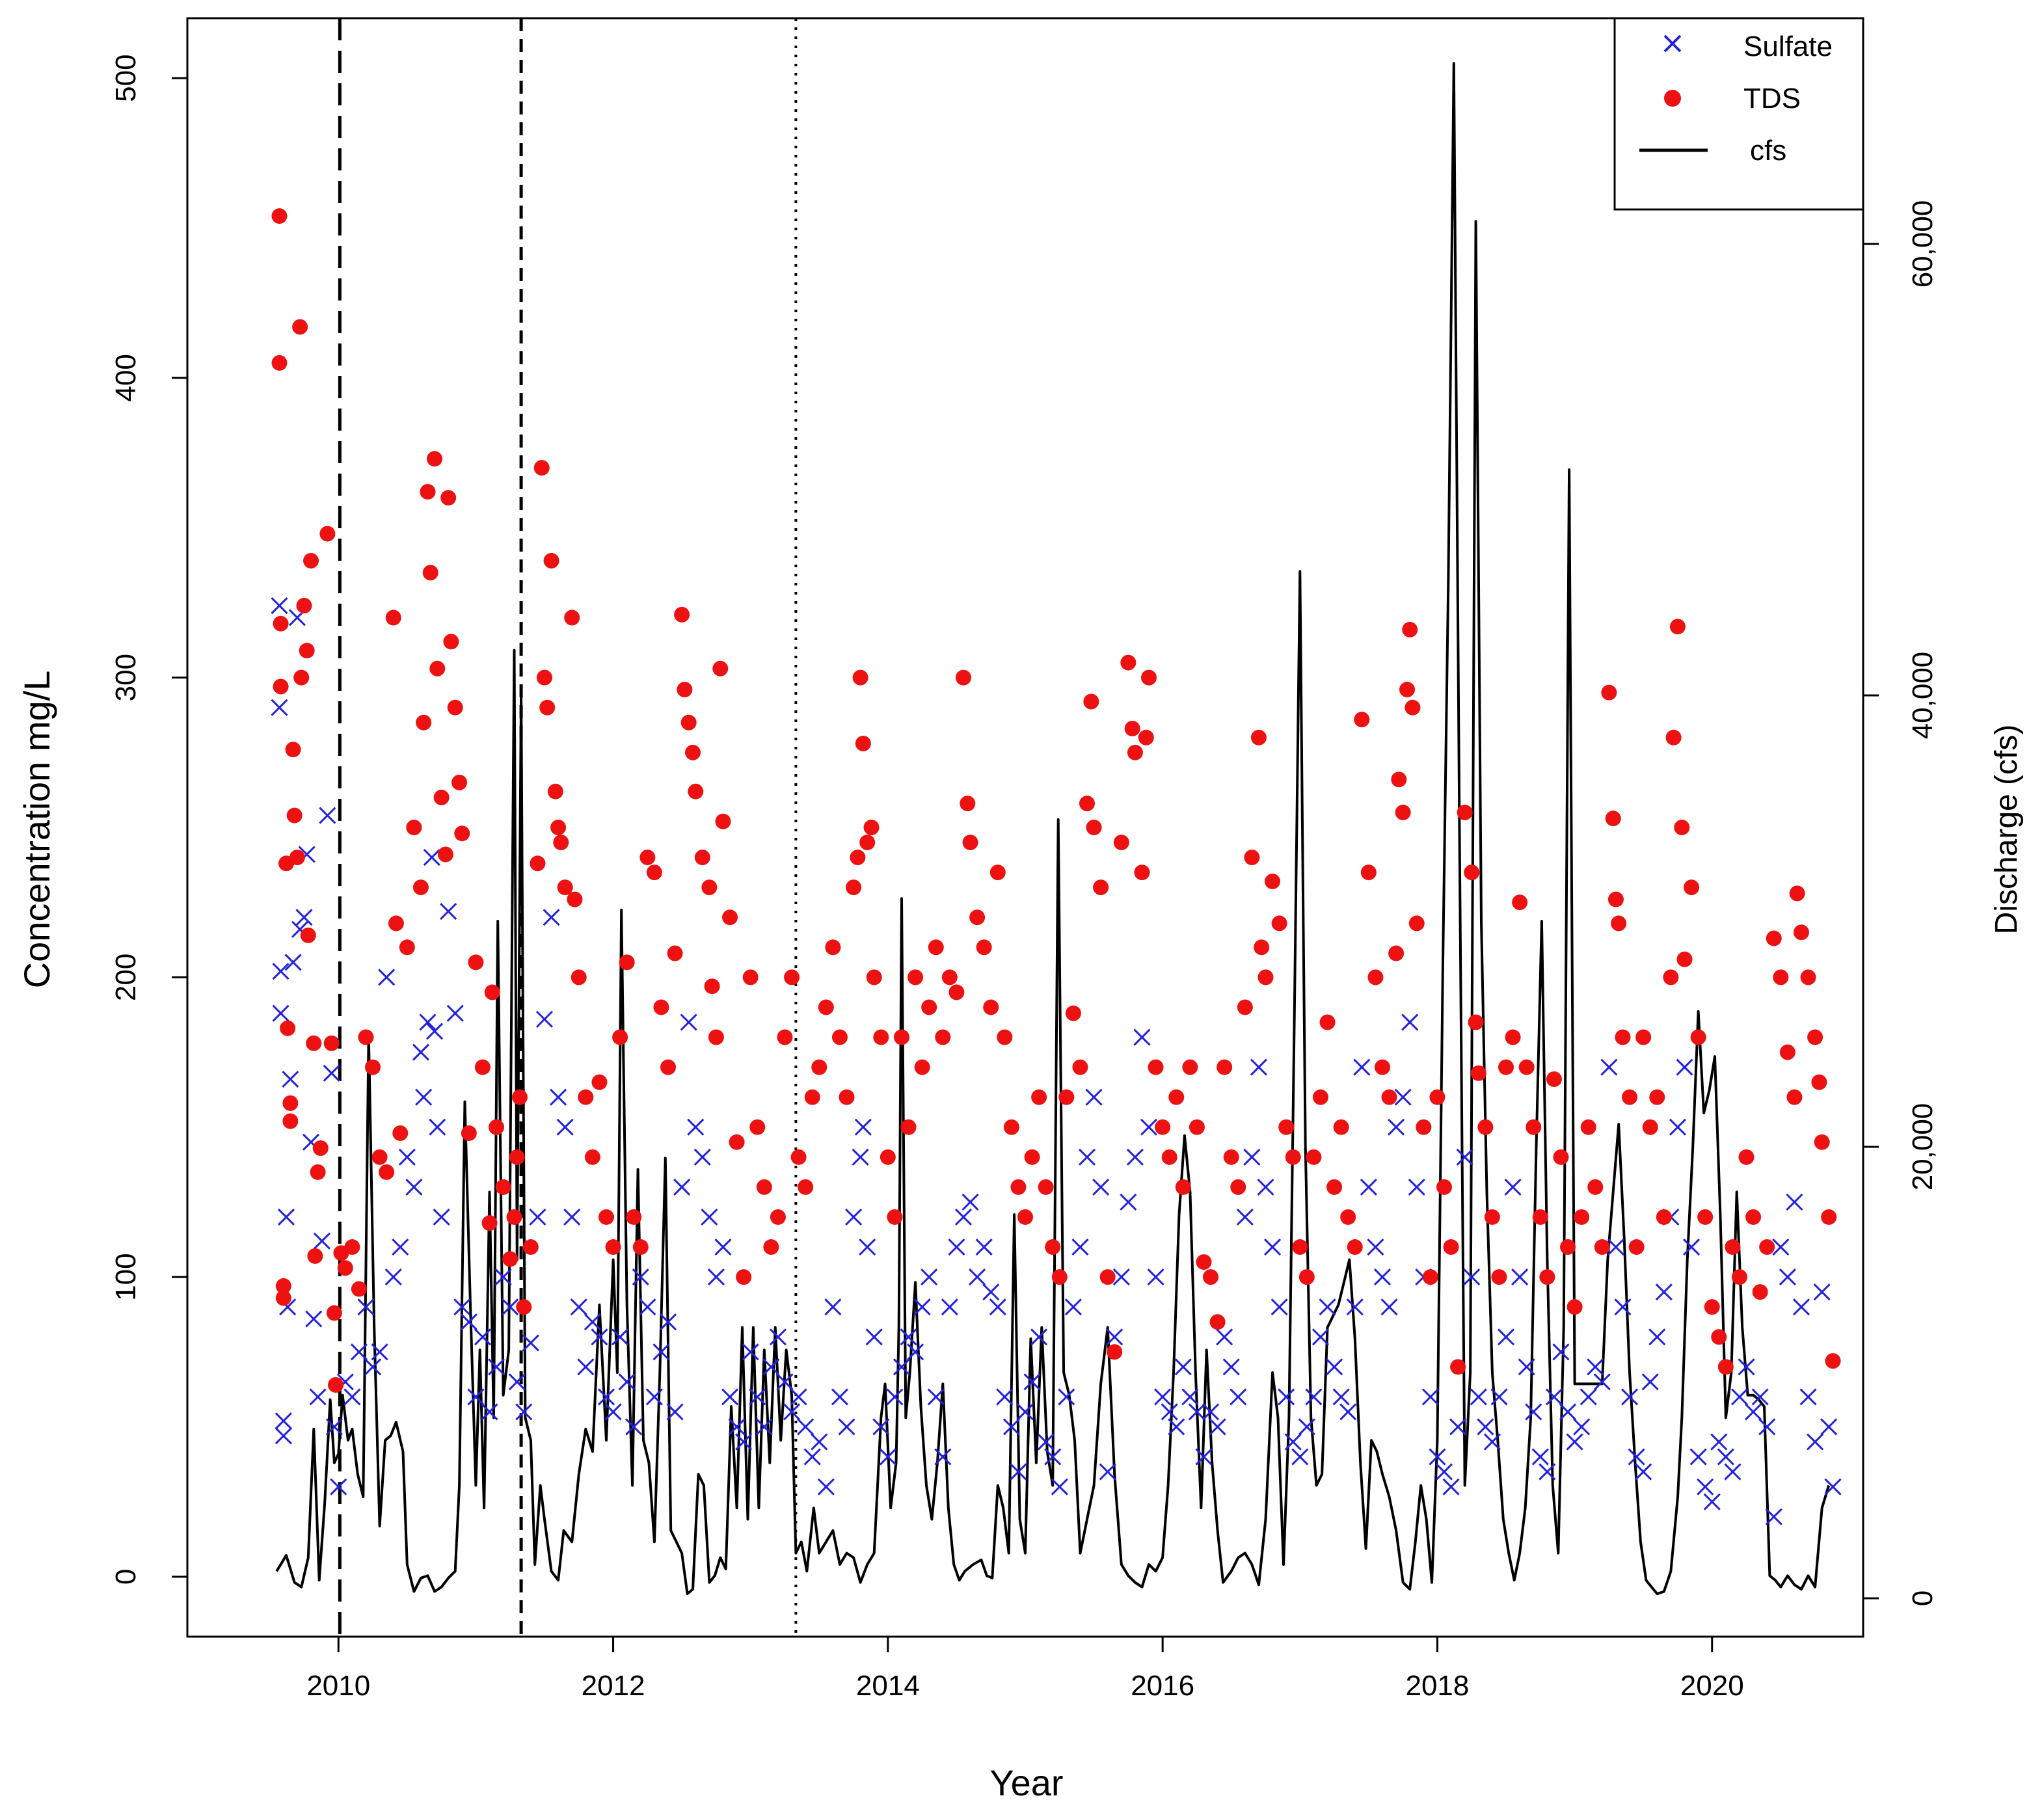 The height and width of the screenshot is (1811, 2044). Describe the element at coordinates (1437, 1686) in the screenshot. I see `x-tick-label: 2018` at that location.